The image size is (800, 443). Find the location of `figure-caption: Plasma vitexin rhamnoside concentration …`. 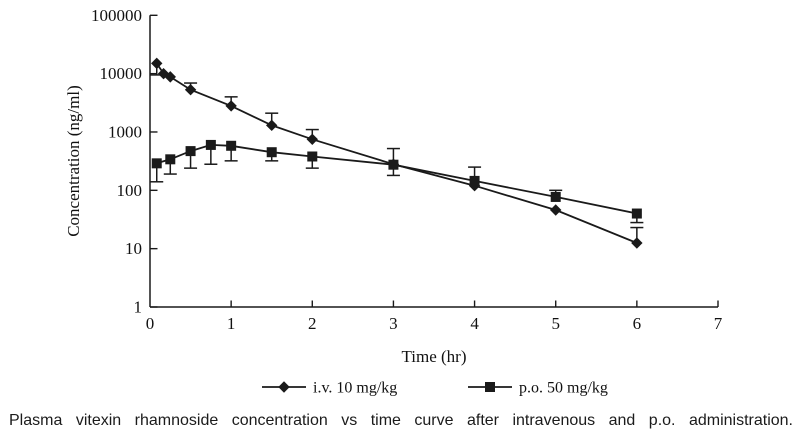

figure-caption: Plasma vitexin rhamnoside concentration … is located at coordinates (401, 420).